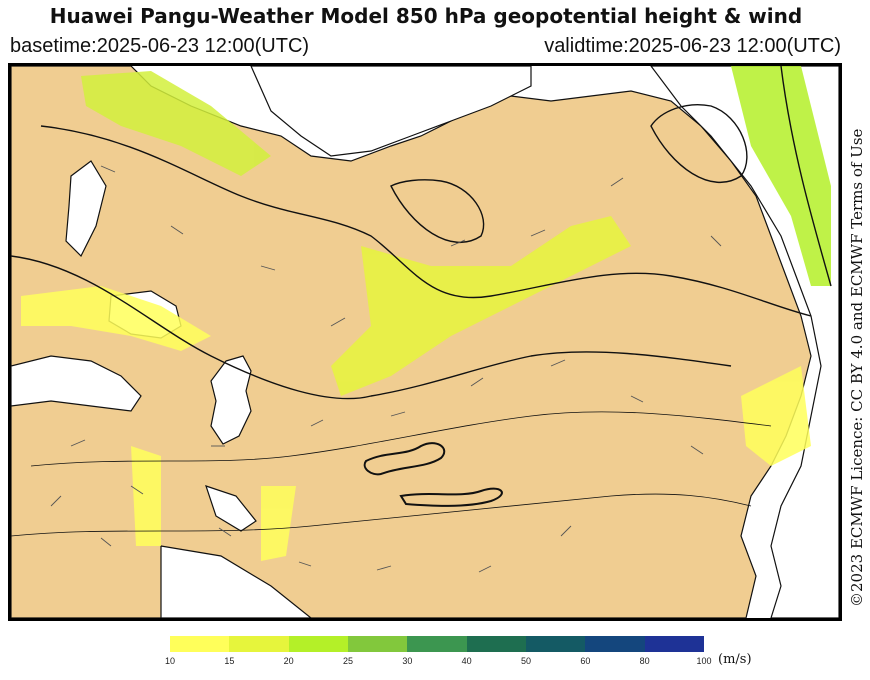 Image resolution: width=870 pixels, height=680 pixels. What do you see at coordinates (348, 661) in the screenshot?
I see `colorbar-tick-label: 25` at bounding box center [348, 661].